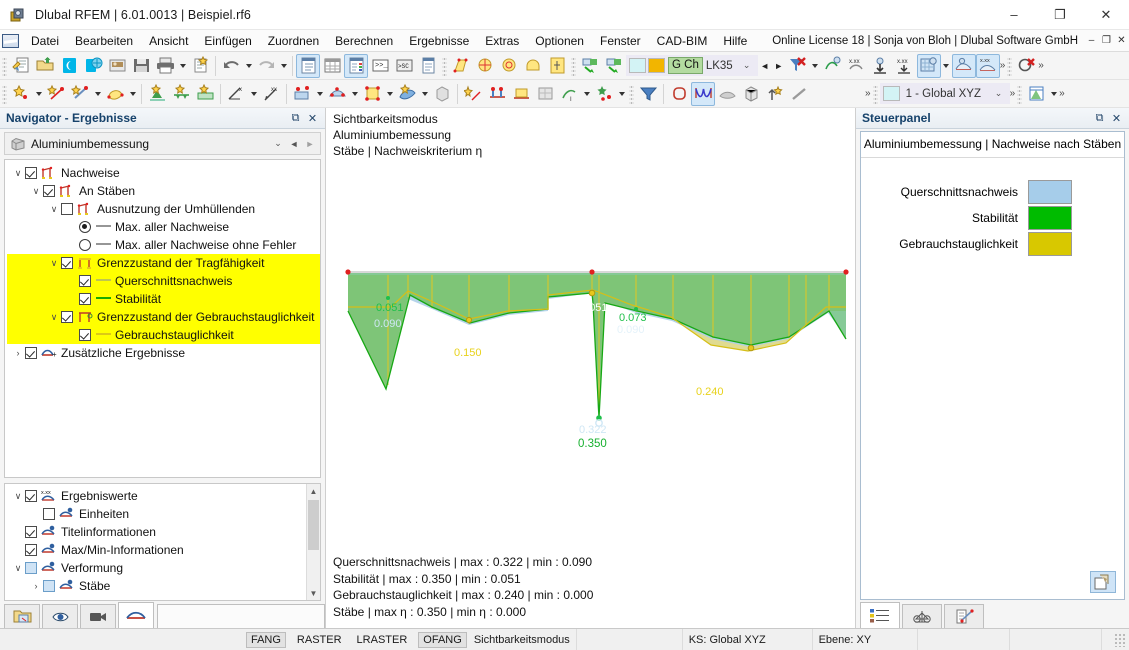 Image resolution: width=1129 pixels, height=650 pixels. What do you see at coordinates (682, 40) in the screenshot?
I see `menu-cad-bim: CAD-BIM` at bounding box center [682, 40].